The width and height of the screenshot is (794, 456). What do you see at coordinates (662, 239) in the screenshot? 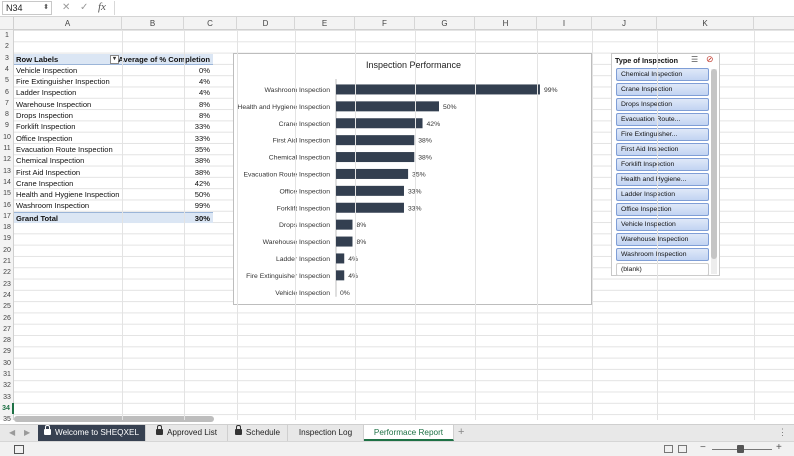
I see `slicer-item: Warehouse Inspection` at bounding box center [662, 239].